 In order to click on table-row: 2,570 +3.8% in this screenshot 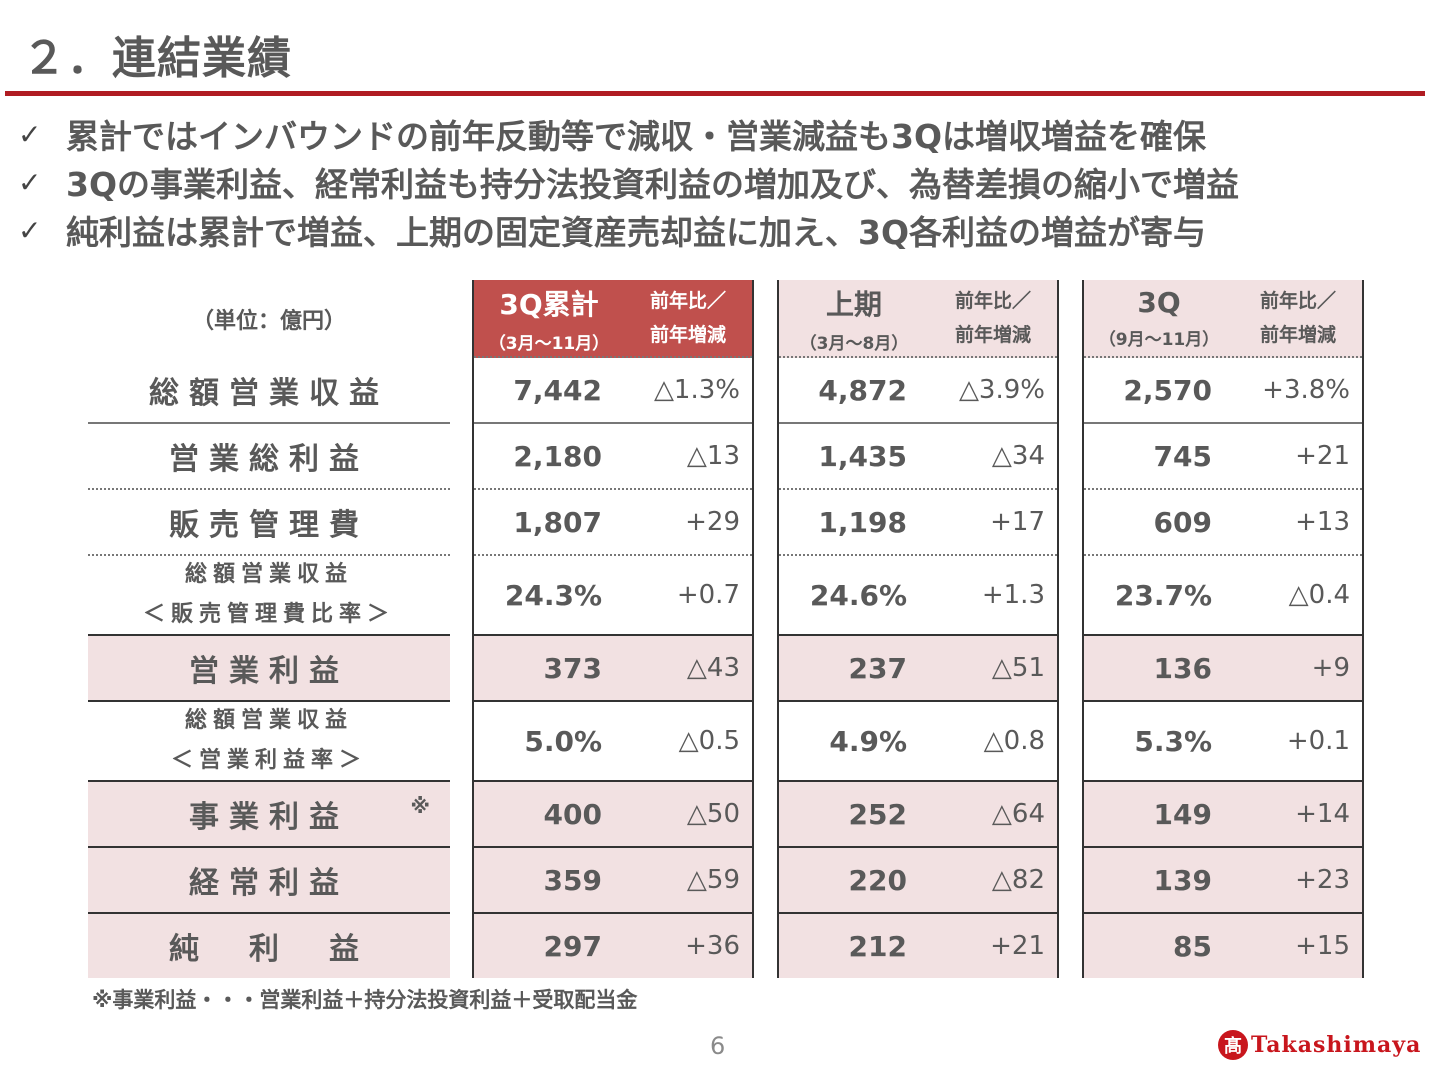, I will do `click(1223, 391)`.